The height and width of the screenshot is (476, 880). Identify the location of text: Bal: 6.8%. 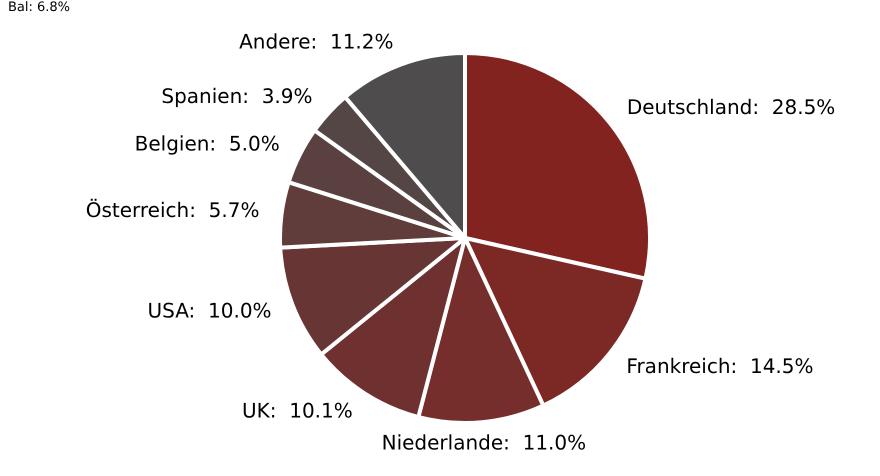
(39, 7).